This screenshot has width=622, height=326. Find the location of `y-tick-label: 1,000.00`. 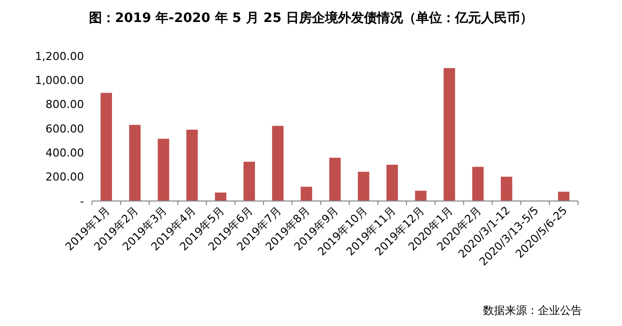

y-tick-label: 1,000.00 is located at coordinates (59, 81).